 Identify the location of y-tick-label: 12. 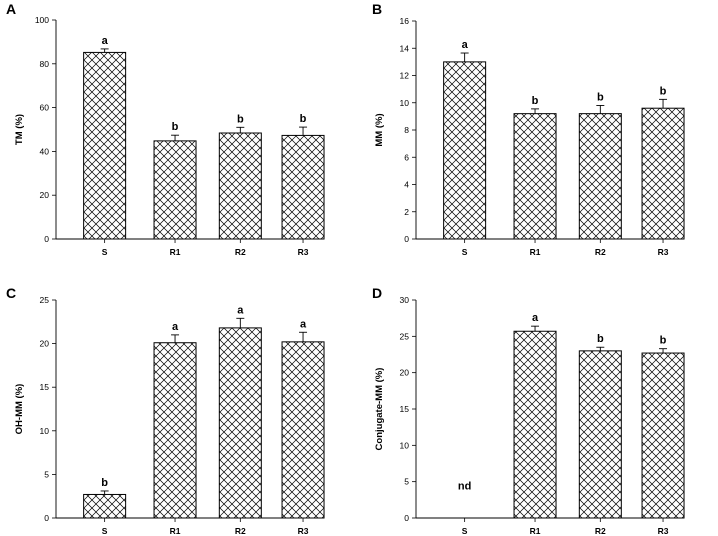
(405, 76).